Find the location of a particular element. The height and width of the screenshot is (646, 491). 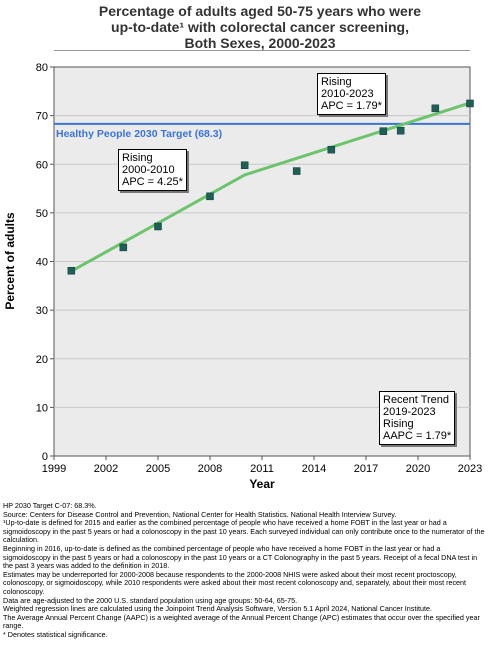

y-axis-label: Percent of adults is located at coordinates (10, 261).